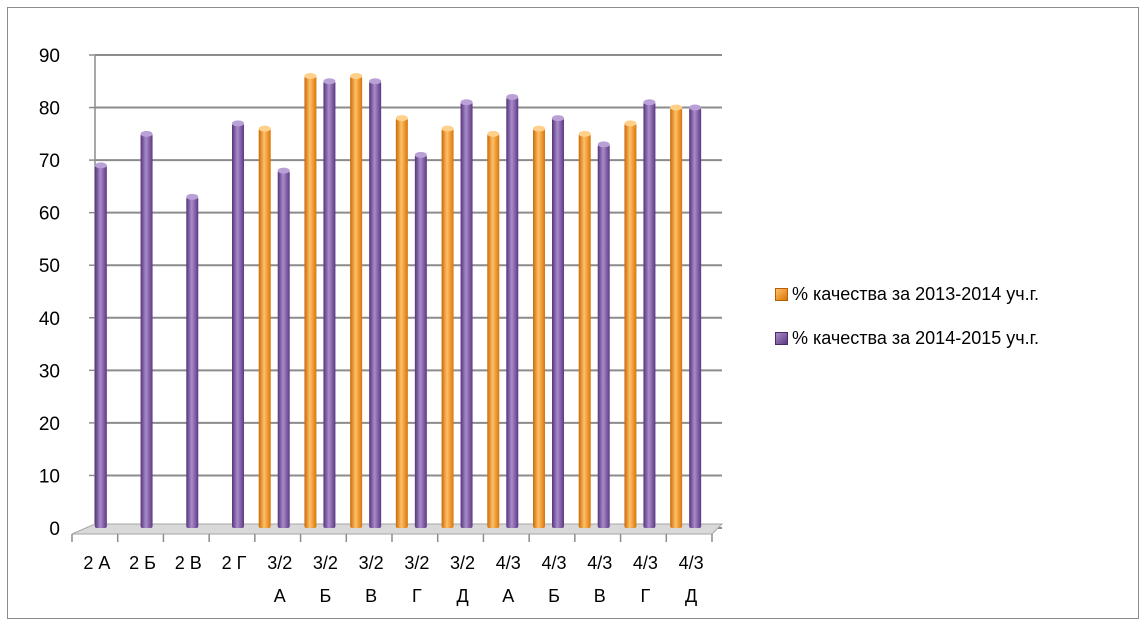 The width and height of the screenshot is (1147, 626). What do you see at coordinates (49, 266) in the screenshot?
I see `y-tick-label: 50` at bounding box center [49, 266].